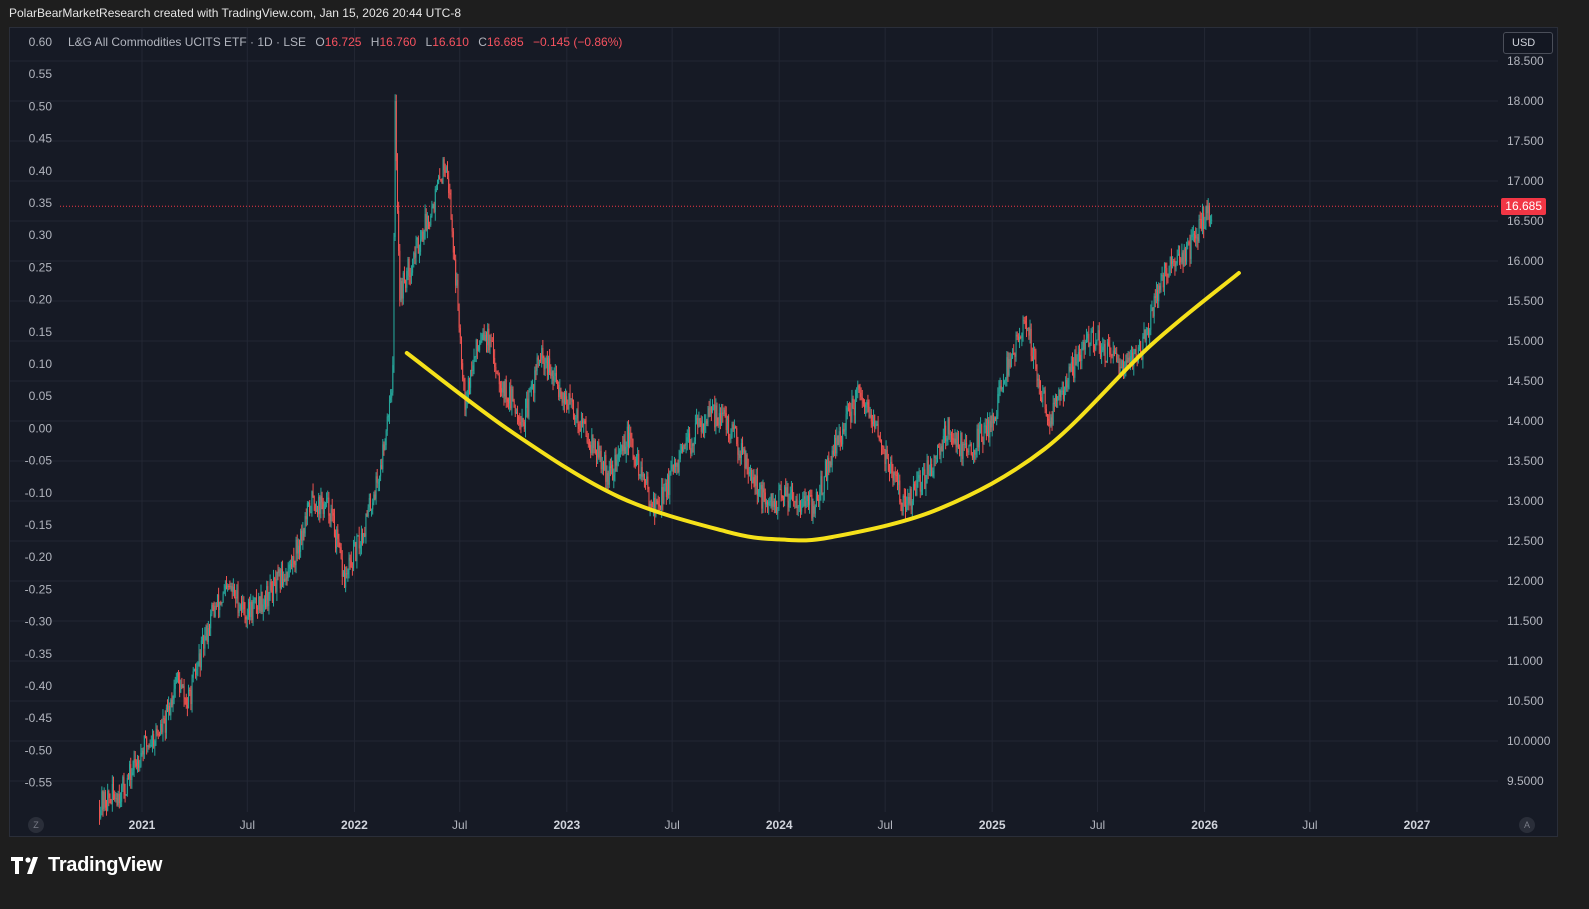  I want to click on left-tick-label: -0.20, so click(39, 557).